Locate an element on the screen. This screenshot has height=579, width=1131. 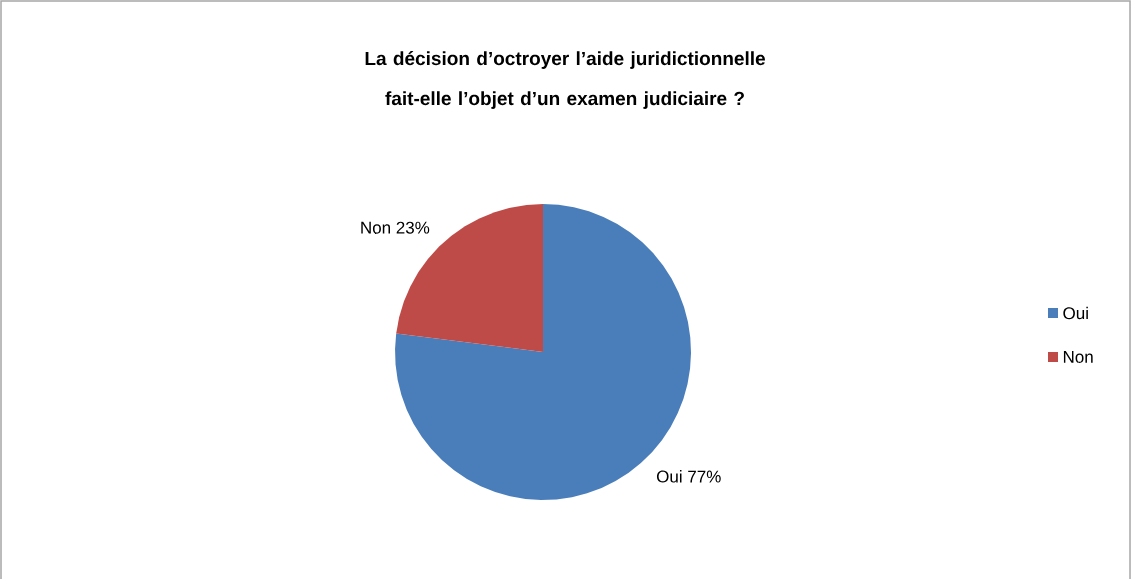
data-label: Non 23% is located at coordinates (395, 227).